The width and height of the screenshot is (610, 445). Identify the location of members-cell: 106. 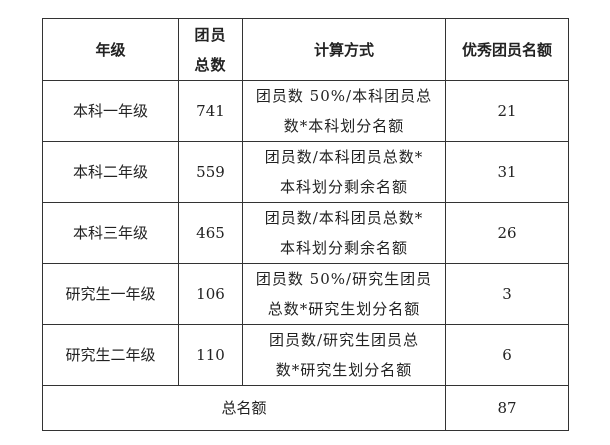
(210, 294).